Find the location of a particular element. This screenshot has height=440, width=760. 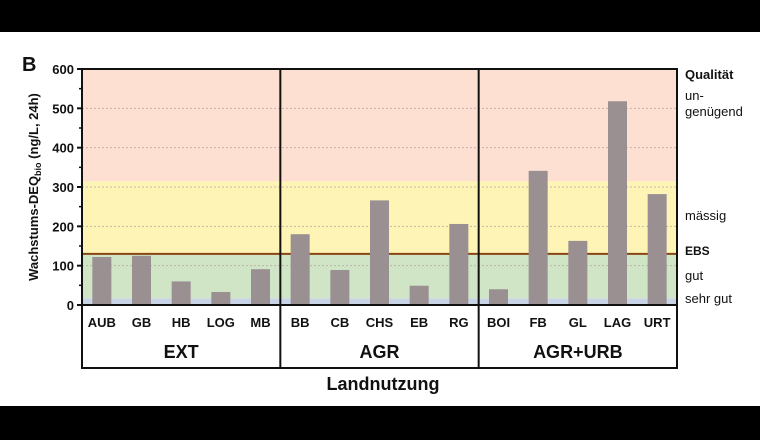

category-label: URT is located at coordinates (657, 322).